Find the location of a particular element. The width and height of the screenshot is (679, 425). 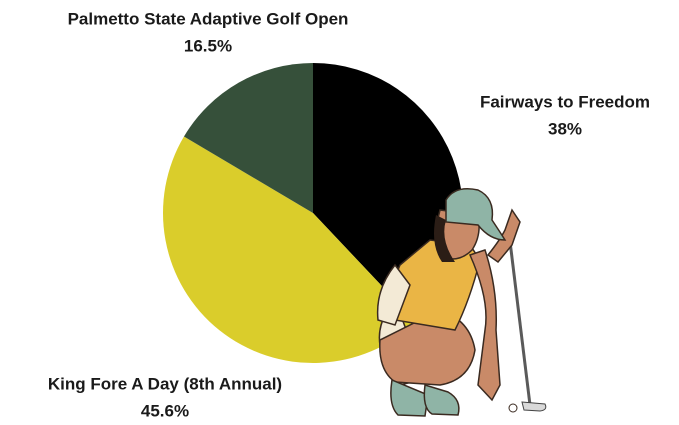

slice-label: King Fore A Day (8th Annual) is located at coordinates (165, 383).